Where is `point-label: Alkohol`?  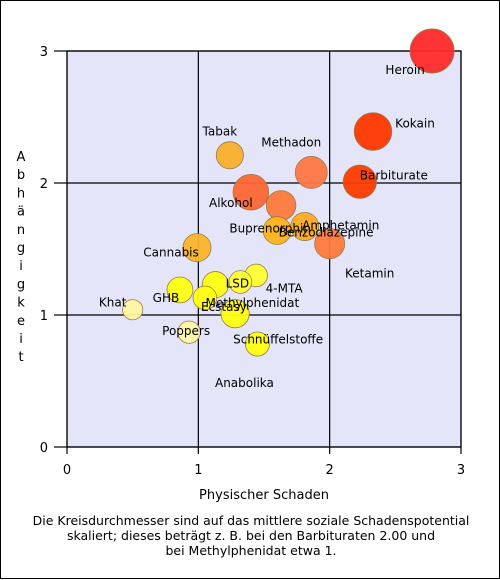
point-label: Alkohol is located at coordinates (231, 203).